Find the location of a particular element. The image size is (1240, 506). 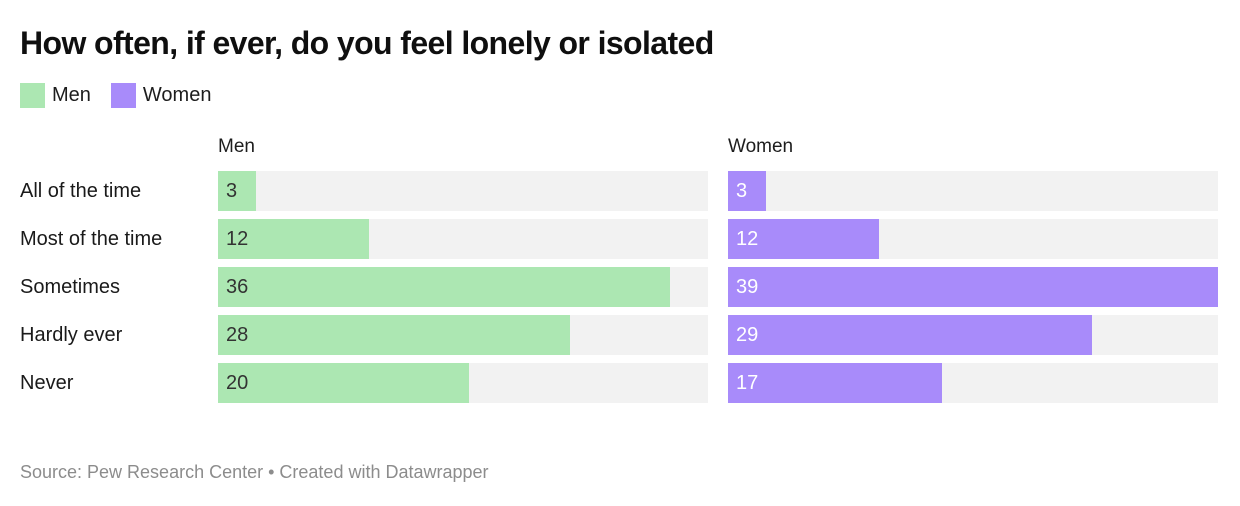

bar-value: 29 is located at coordinates (747, 334).